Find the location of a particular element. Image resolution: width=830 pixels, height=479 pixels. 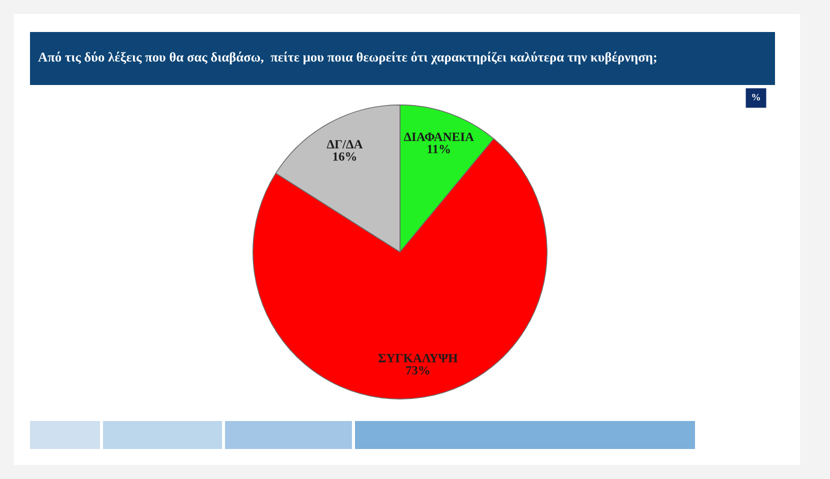

chart-title: Από τις δύο λέξεις που θα σας διαβάσω, πείτε μου ποια θεωρείτε ότι χαρακτηρίζει καλύτερα την κυβέρνηση; is located at coordinates (347, 58).